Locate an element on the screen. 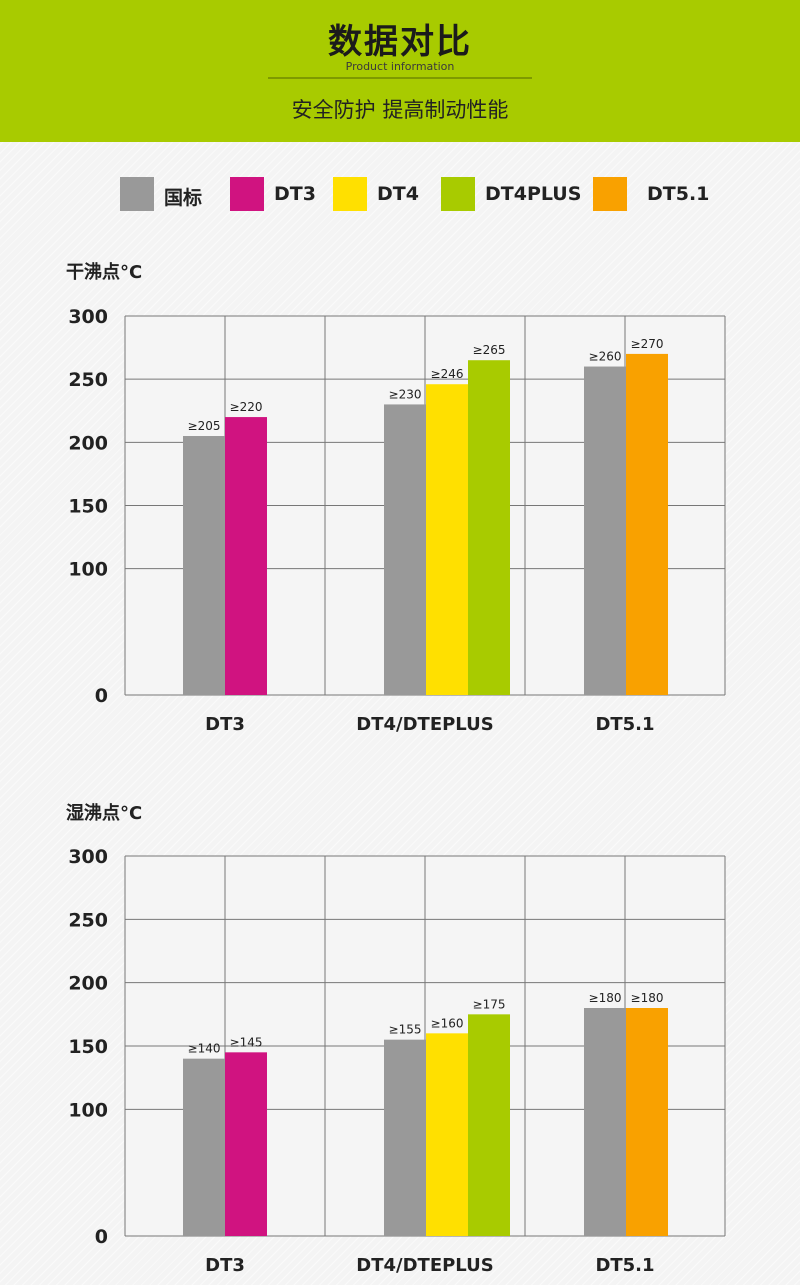 This screenshot has height=1285, width=800. data-label: ≥270 is located at coordinates (647, 344).